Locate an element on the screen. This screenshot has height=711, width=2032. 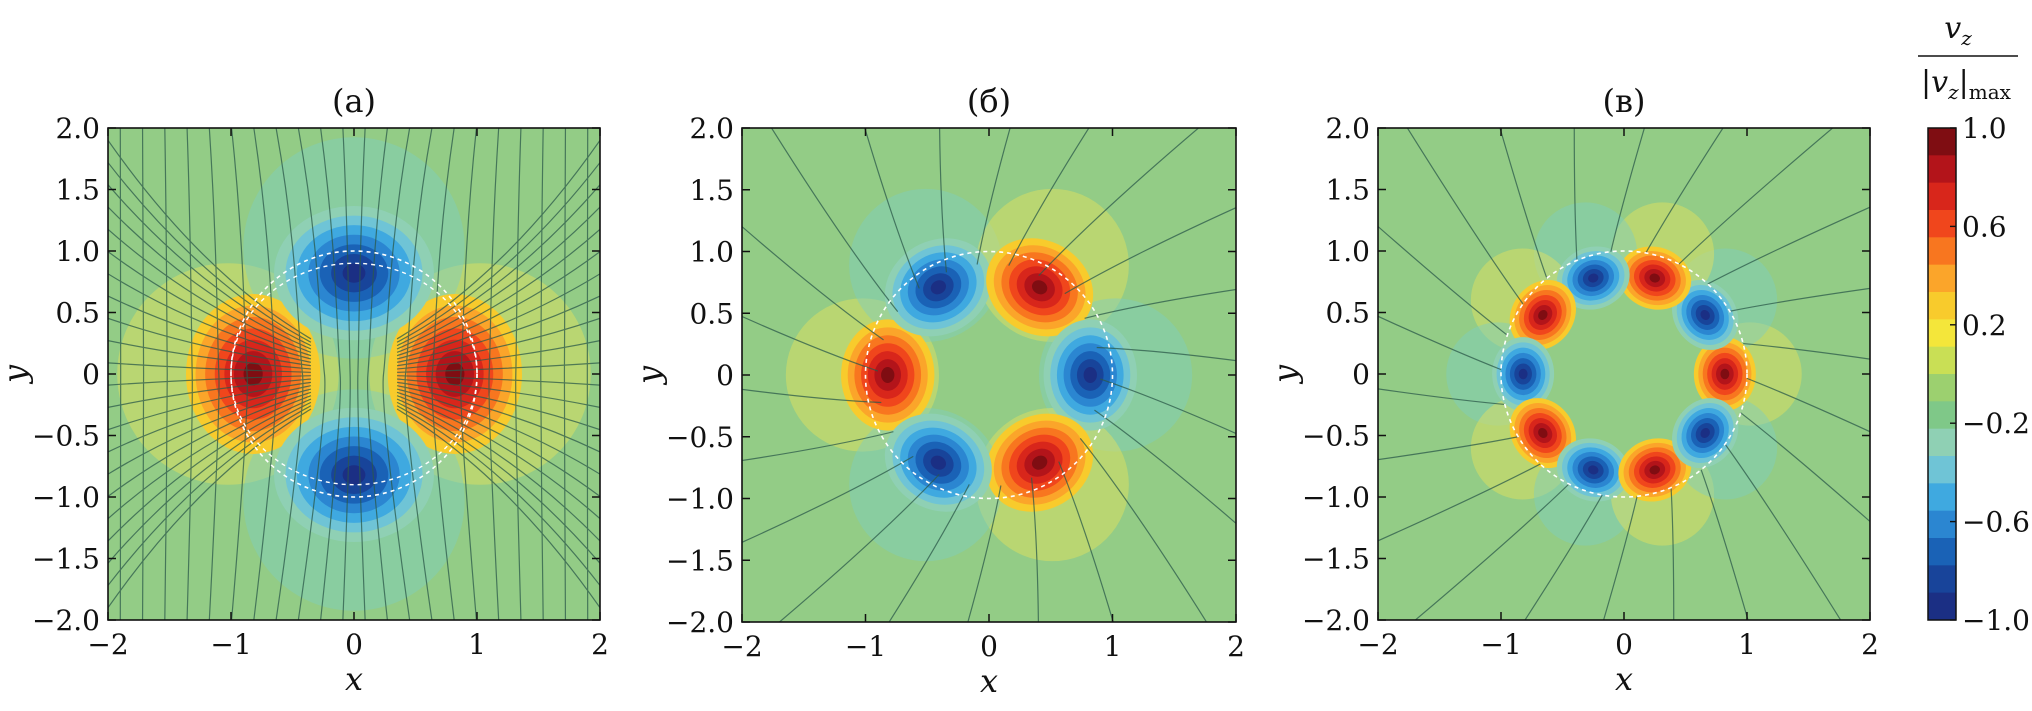
y-tick-label: 2.0 is located at coordinates (711, 128).